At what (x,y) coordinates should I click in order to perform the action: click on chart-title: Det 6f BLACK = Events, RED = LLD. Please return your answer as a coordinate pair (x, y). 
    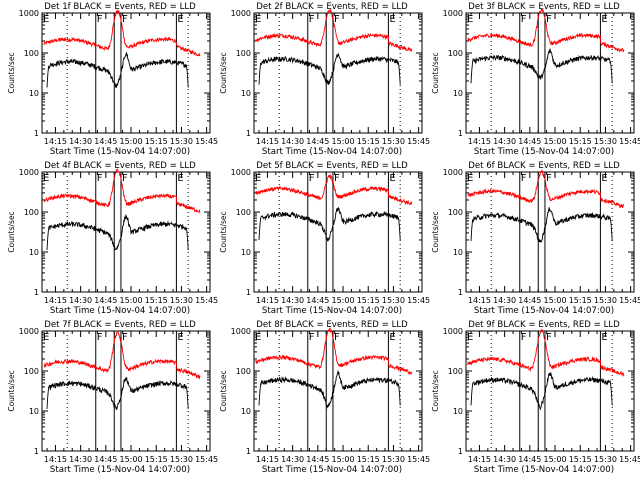
    Looking at the image, I should click on (544, 166).